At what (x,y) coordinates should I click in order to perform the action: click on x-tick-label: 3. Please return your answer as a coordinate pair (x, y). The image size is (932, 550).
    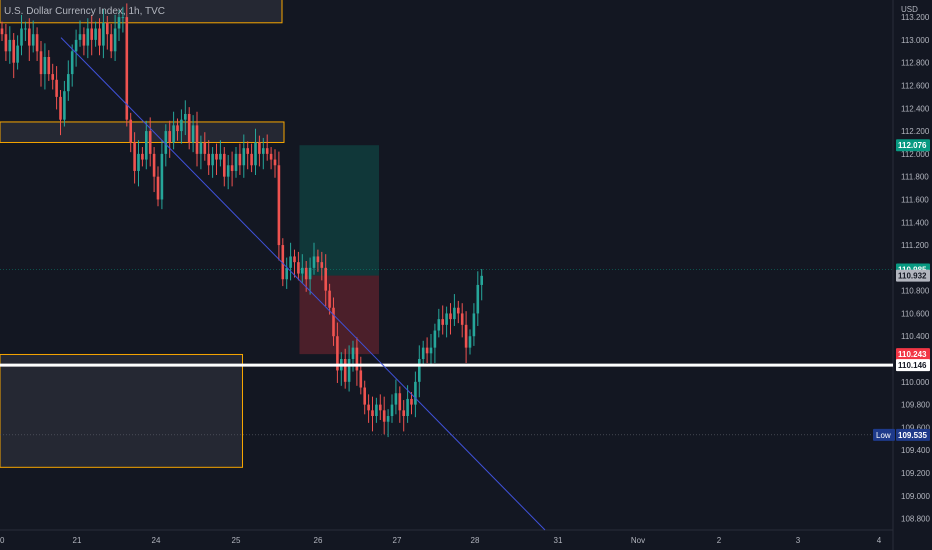
    Looking at the image, I should click on (798, 540).